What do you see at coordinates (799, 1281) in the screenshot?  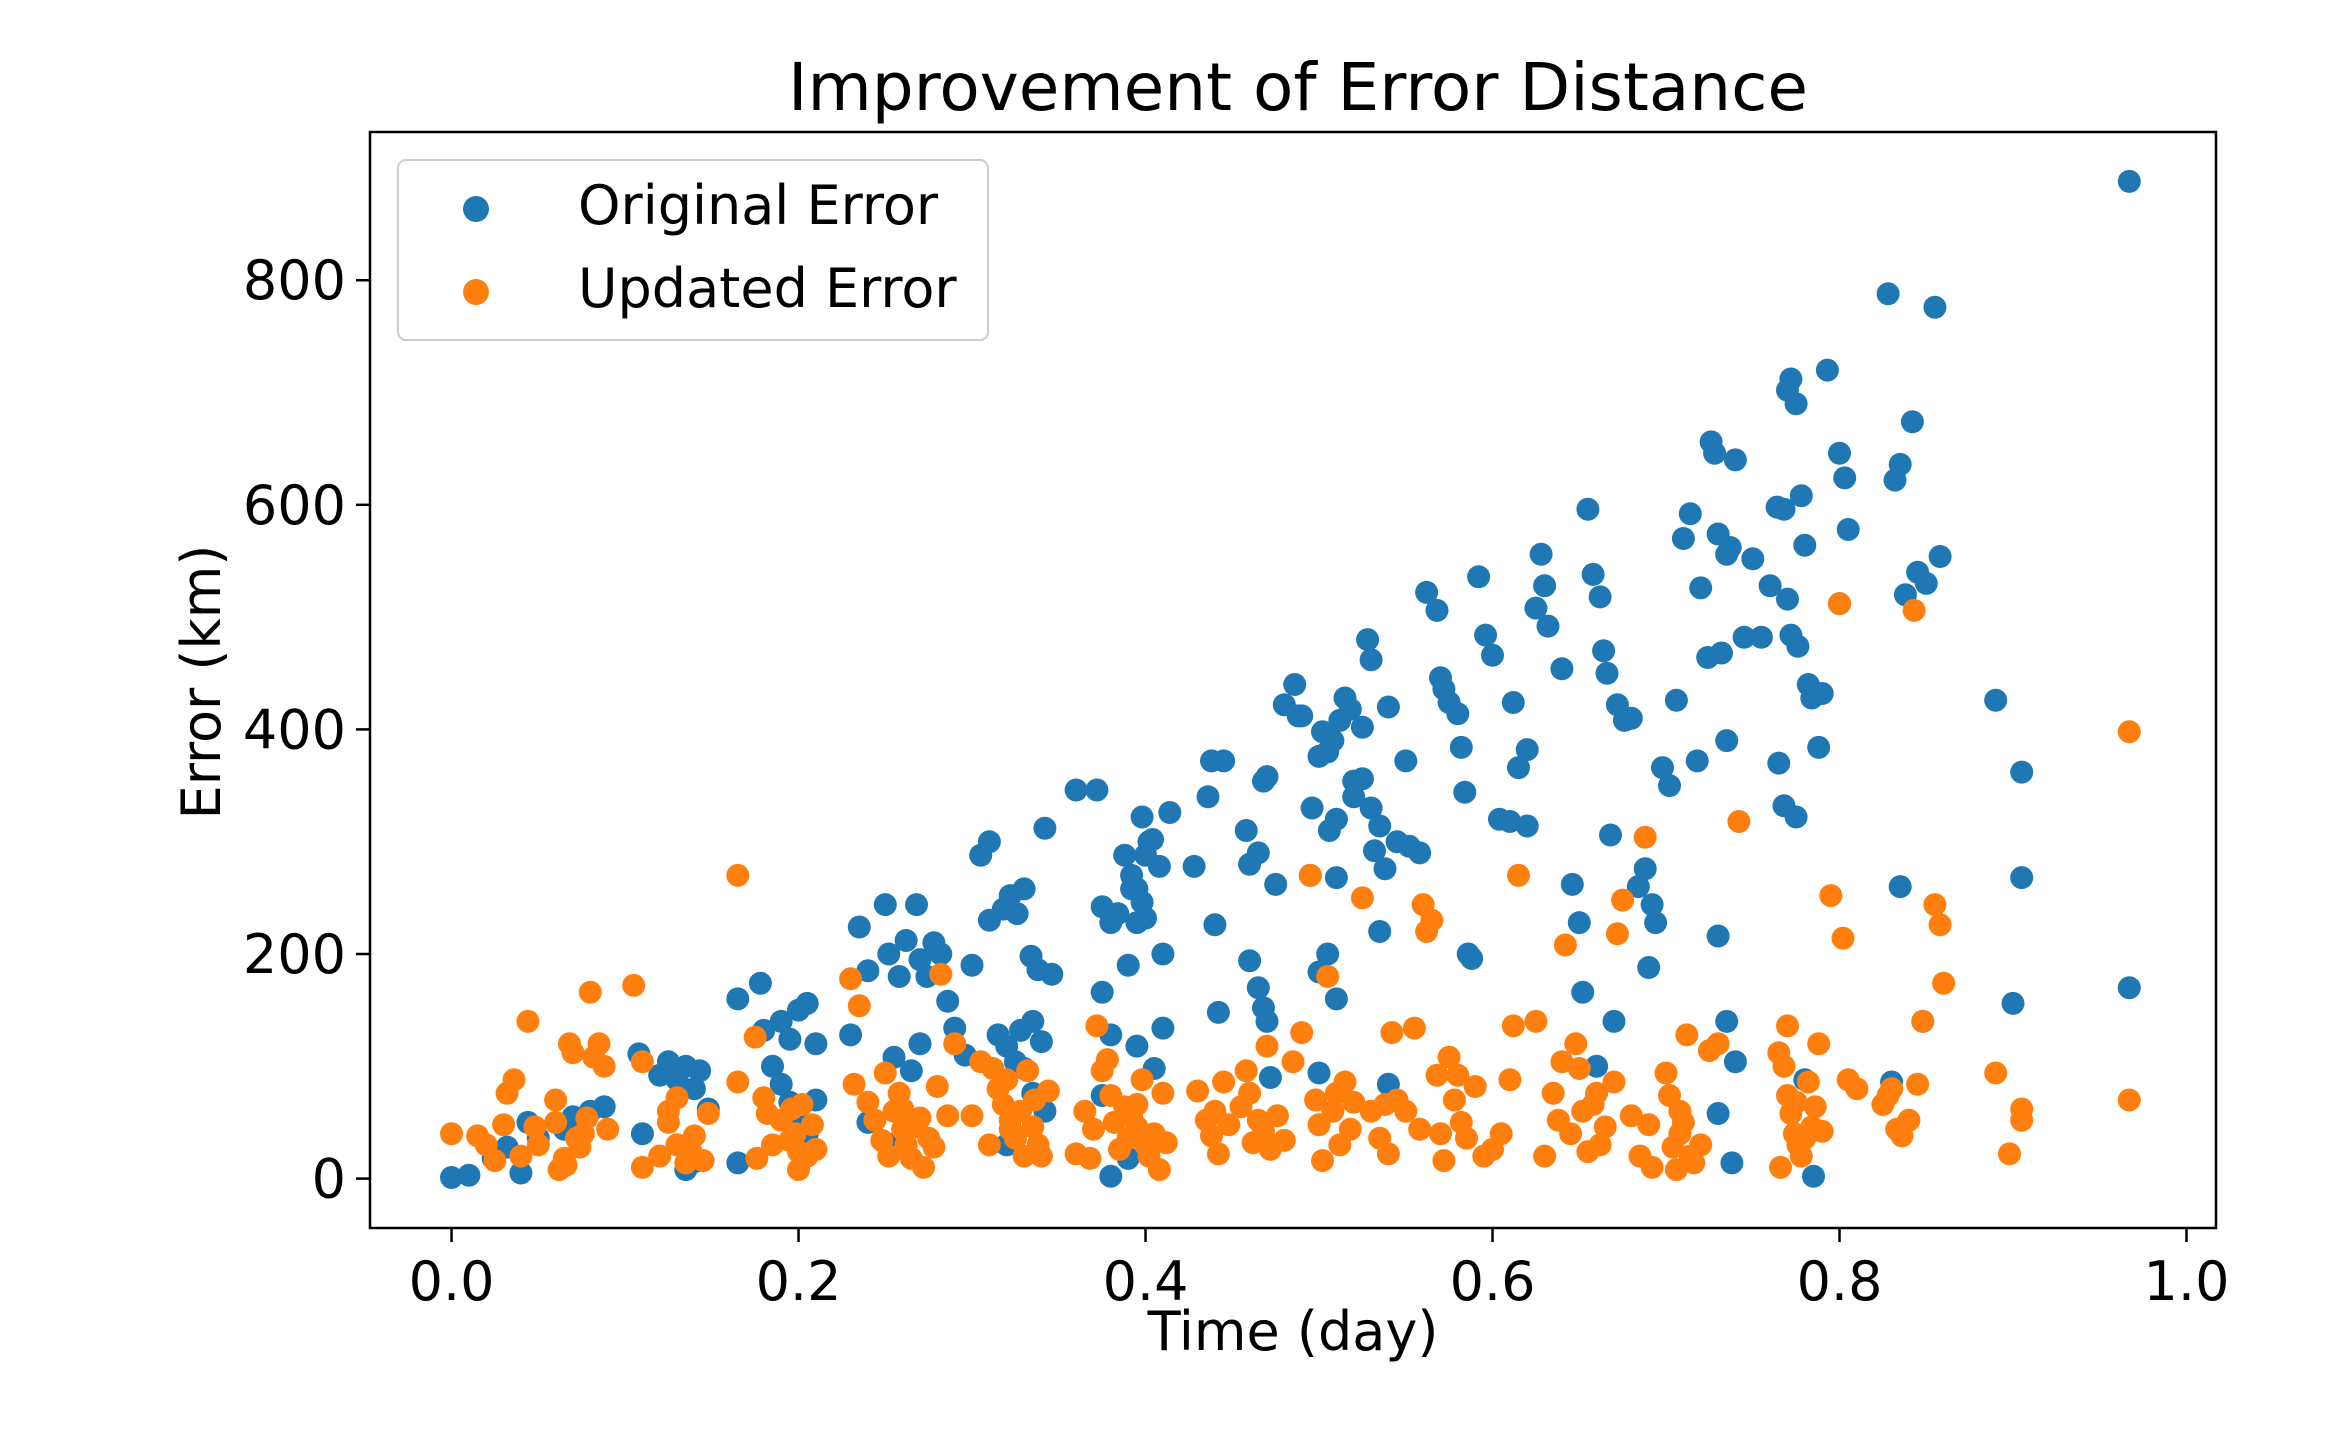 I see `x-tick-label: 0.2` at bounding box center [799, 1281].